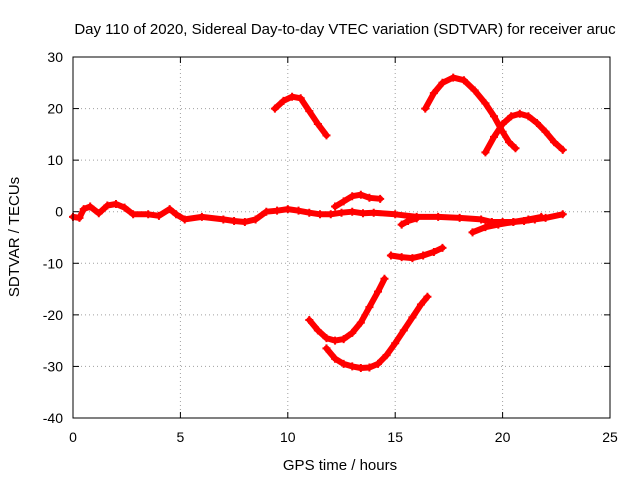 The height and width of the screenshot is (480, 640). Describe the element at coordinates (395, 437) in the screenshot. I see `x-tick-label: 15` at that location.